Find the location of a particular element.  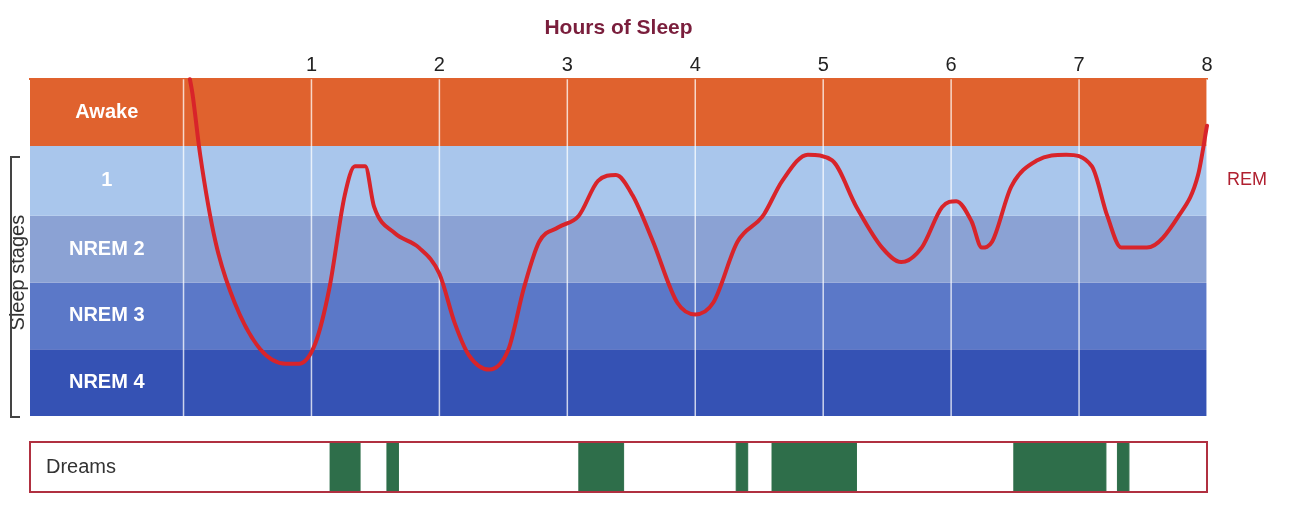

x-tick-label: 8 is located at coordinates (1207, 63).